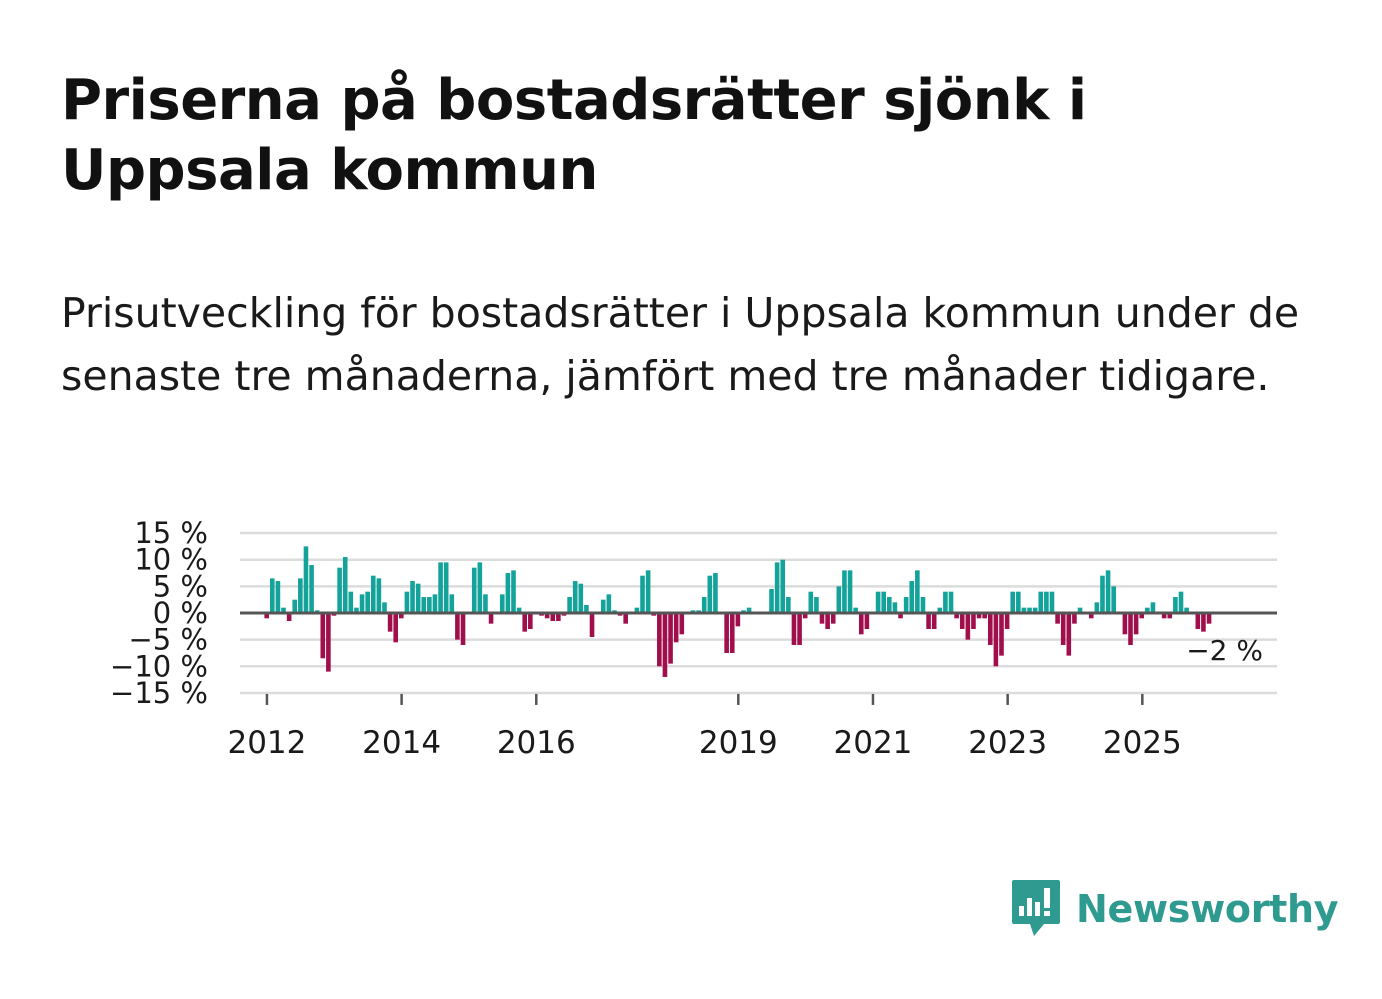  What do you see at coordinates (401, 743) in the screenshot?
I see `x-tick-label: 2014` at bounding box center [401, 743].